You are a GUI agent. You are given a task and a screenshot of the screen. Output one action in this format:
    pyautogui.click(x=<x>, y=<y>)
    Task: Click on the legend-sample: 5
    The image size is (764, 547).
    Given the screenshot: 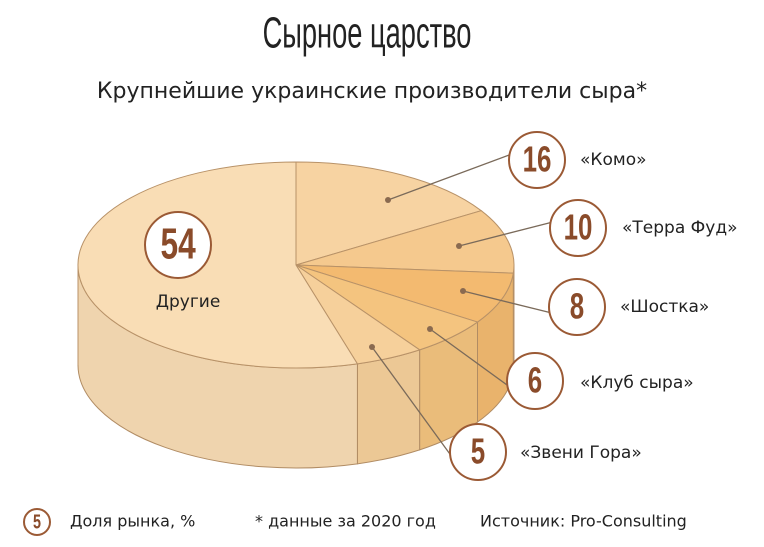 What is the action you would take?
    pyautogui.click(x=37, y=521)
    